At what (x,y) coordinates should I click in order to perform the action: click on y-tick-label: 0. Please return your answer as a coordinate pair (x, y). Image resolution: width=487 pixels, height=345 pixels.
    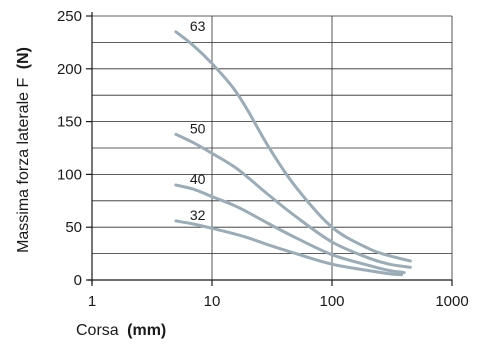
    Looking at the image, I should click on (78, 280).